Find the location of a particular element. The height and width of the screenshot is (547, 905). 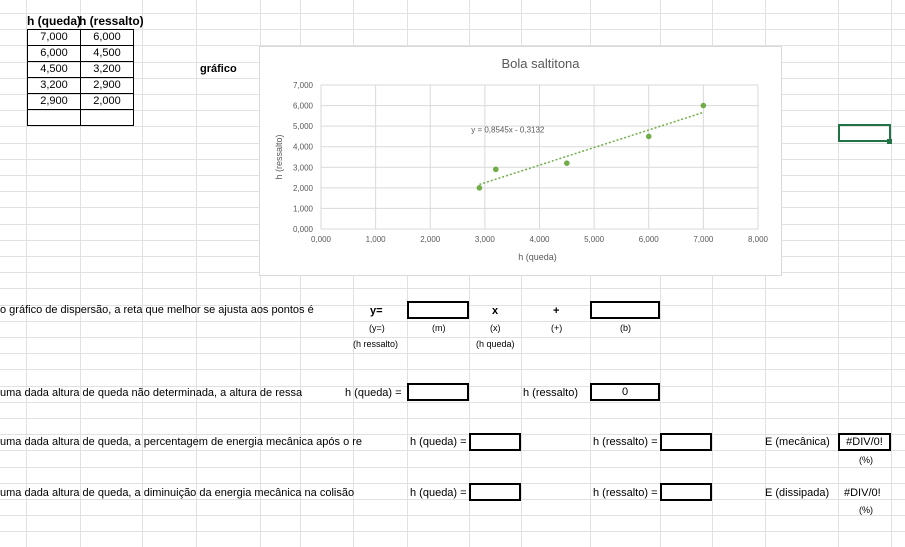

y-tick-label: 4,000 is located at coordinates (303, 147).